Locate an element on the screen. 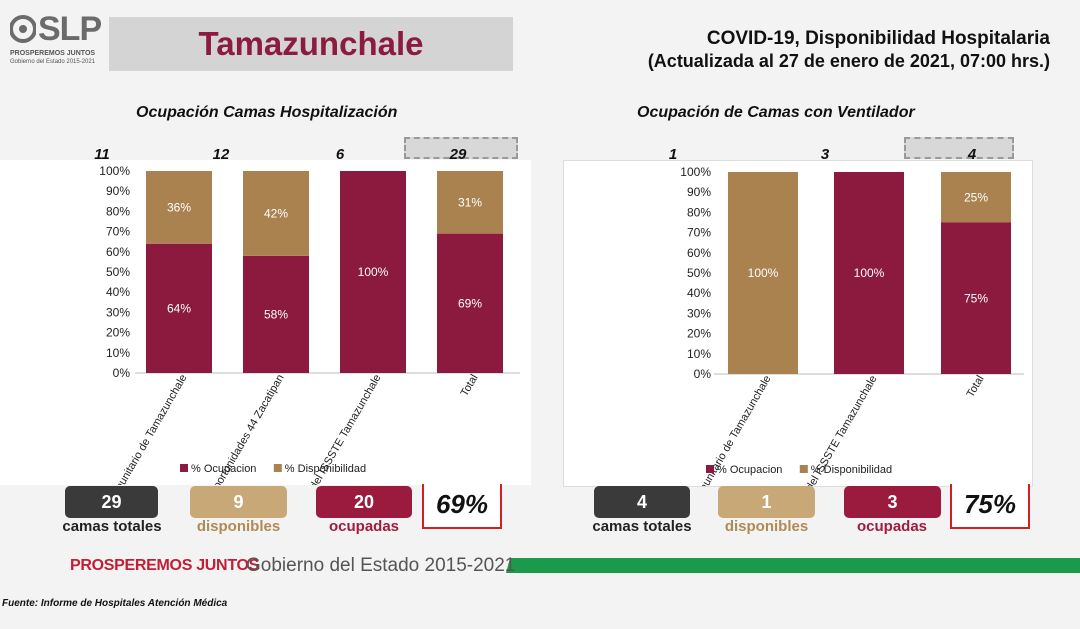 The width and height of the screenshot is (1080, 629). municipality-title: Tamazunchale is located at coordinates (311, 43).